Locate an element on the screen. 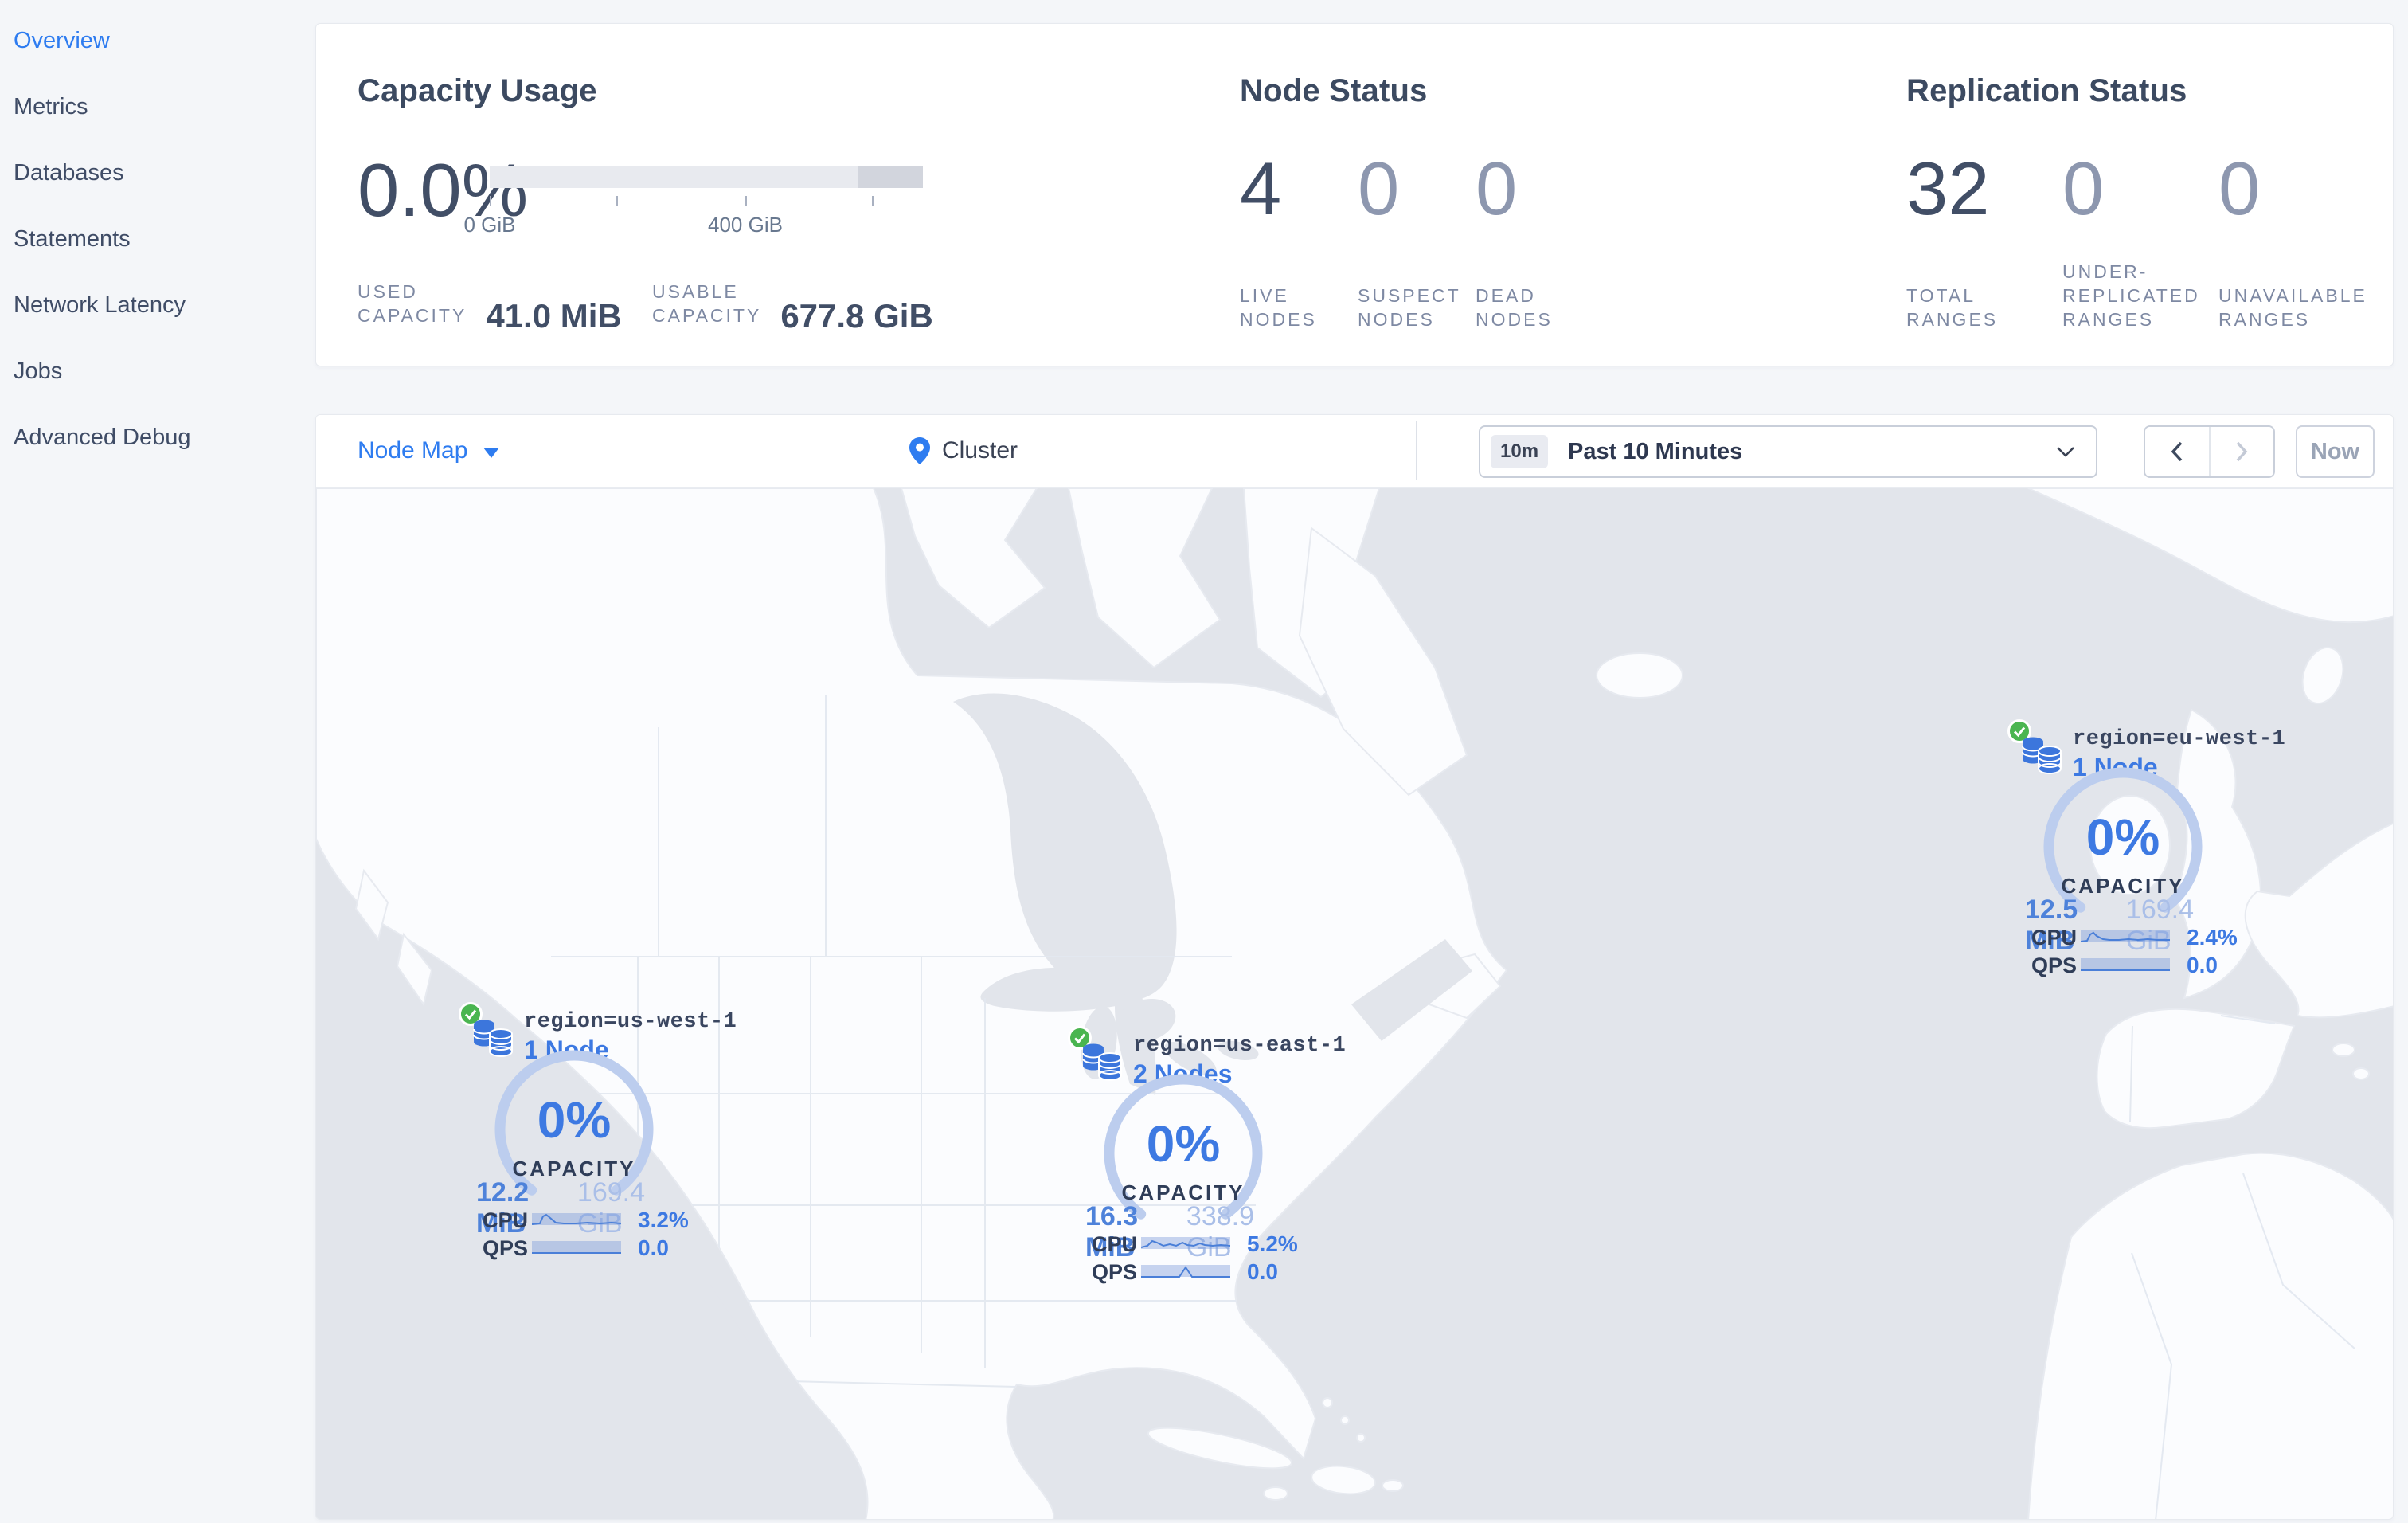  suspect-nodes-stat: 0 SUSPECT NODES is located at coordinates (1417, 239).